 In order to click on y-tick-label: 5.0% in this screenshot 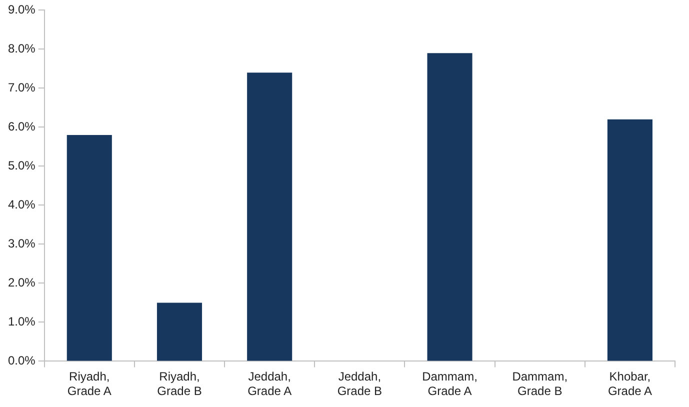, I will do `click(22, 165)`.